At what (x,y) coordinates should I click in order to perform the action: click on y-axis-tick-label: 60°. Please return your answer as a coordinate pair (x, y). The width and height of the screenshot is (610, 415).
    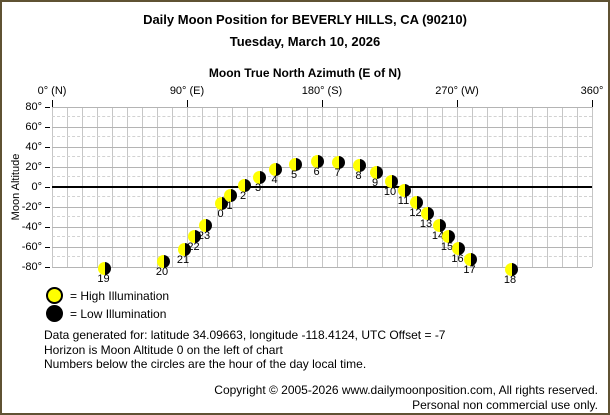
    Looking at the image, I should click on (33, 127).